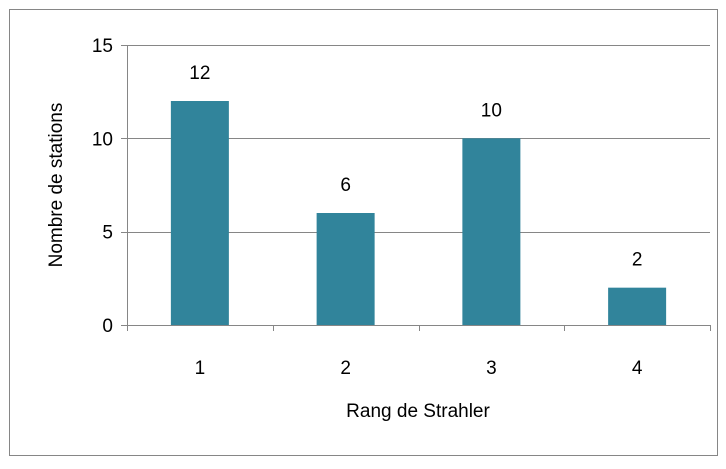 The height and width of the screenshot is (469, 726). I want to click on data-label-4: 2, so click(637, 260).